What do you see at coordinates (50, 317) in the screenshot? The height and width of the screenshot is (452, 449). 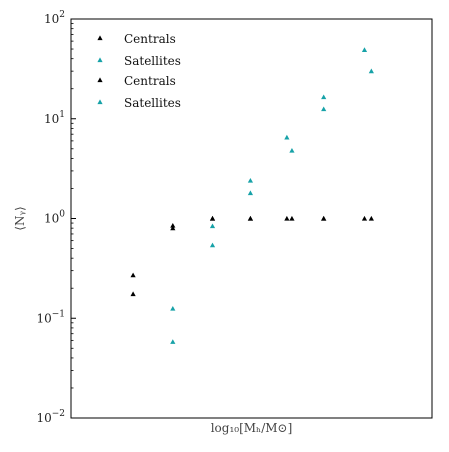 I see `y-tick-label: 10⁻¹` at bounding box center [50, 317].